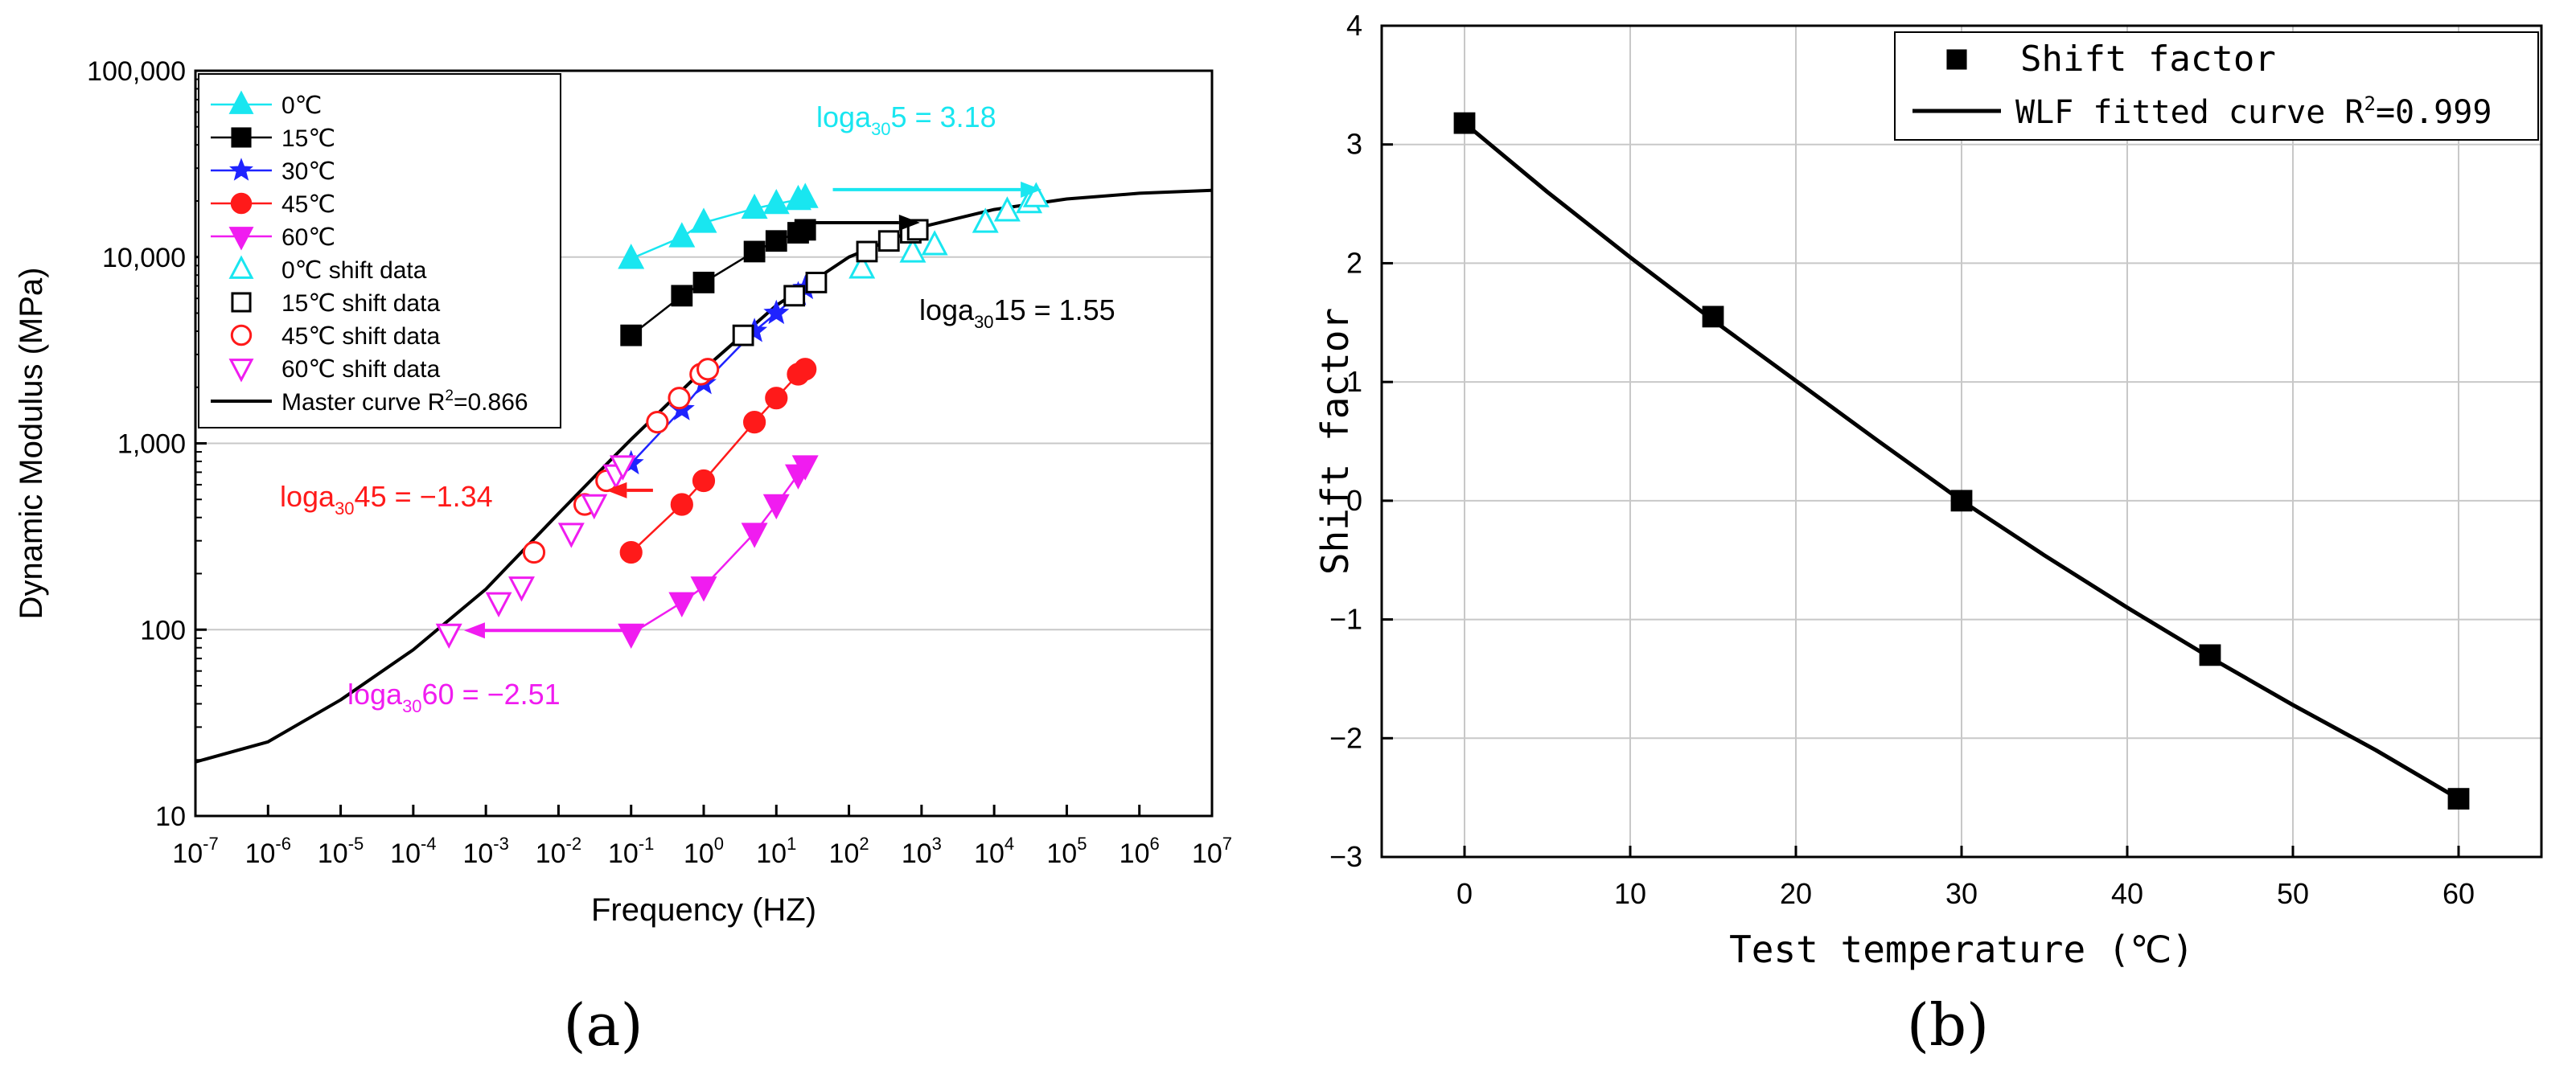 This screenshot has height=1070, width=2576. Describe the element at coordinates (386, 500) in the screenshot. I see `annotation-2: loga3045 = −1.34` at that location.